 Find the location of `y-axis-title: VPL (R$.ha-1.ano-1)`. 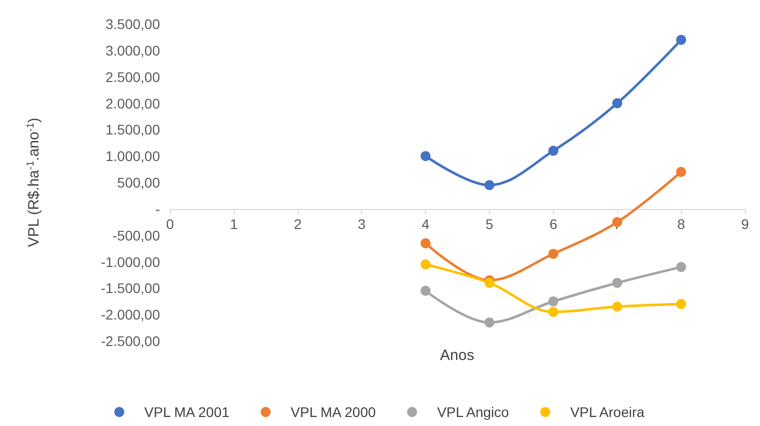

y-axis-title: VPL (R$.ha-1.ano-1) is located at coordinates (34, 182).